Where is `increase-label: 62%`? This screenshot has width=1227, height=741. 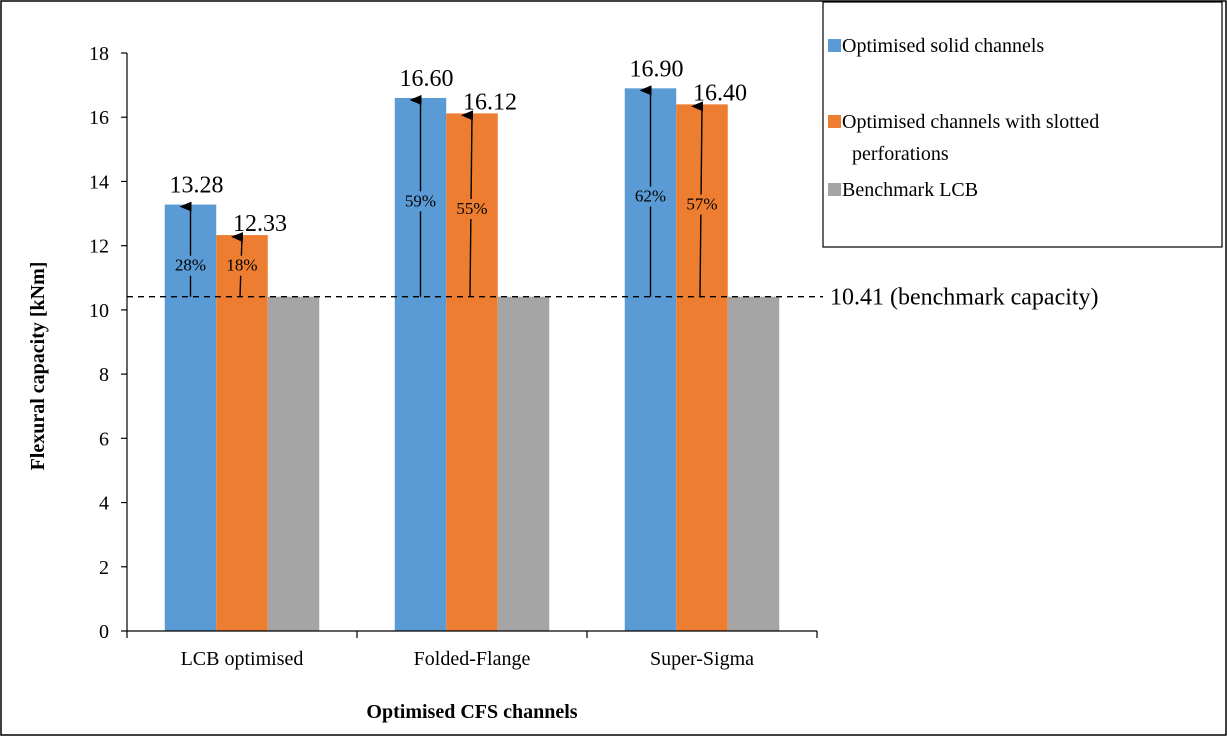
increase-label: 62% is located at coordinates (650, 196).